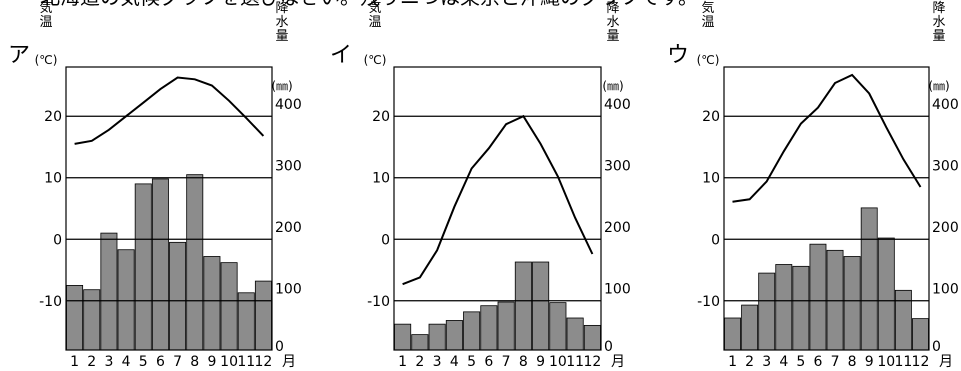 Image resolution: width=961 pixels, height=371 pixels. I want to click on precipitation-tick-label: 100, so click(945, 289).